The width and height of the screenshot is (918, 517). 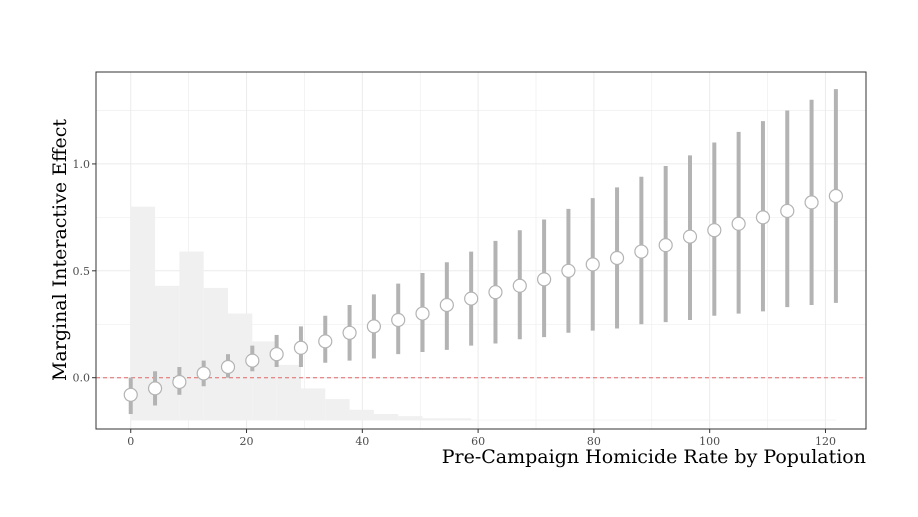 I want to click on y-axis-title: Marginal Interactive Effect, so click(x=60, y=250).